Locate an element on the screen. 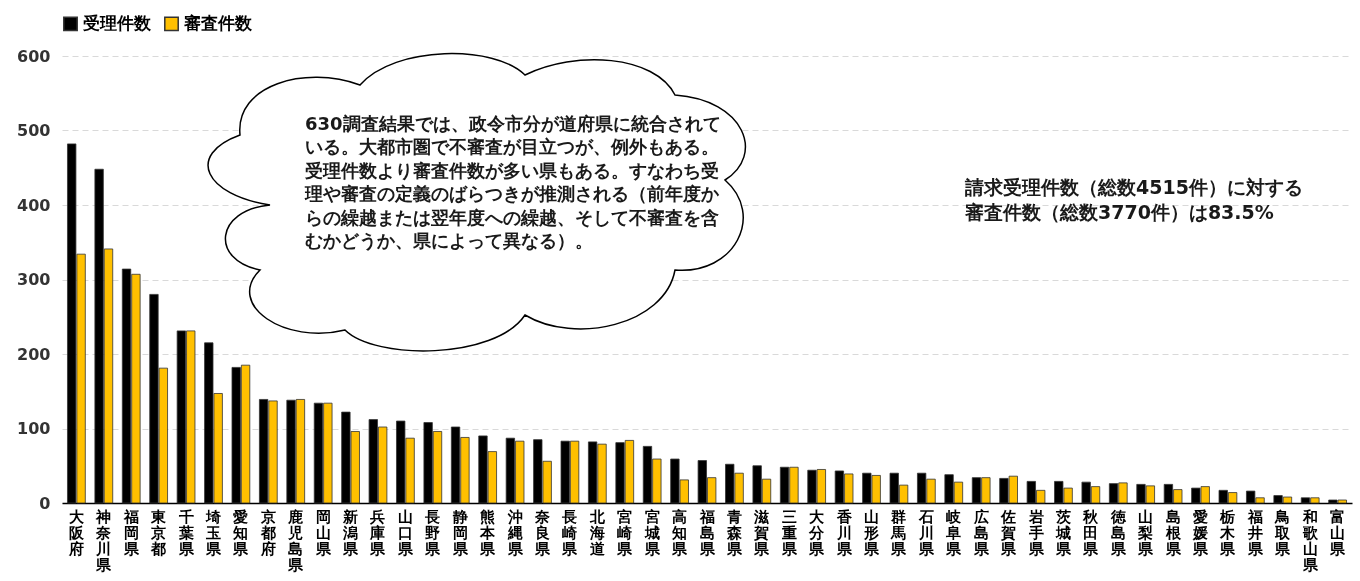 The image size is (1360, 581). x-tick-label: 島根県 is located at coordinates (1173, 532).